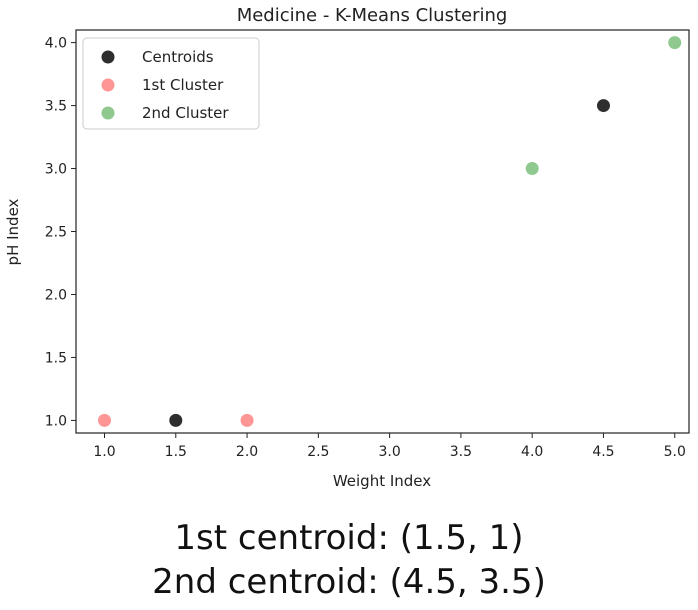  Describe the element at coordinates (318, 452) in the screenshot. I see `x-tick-label: 2.5` at that location.